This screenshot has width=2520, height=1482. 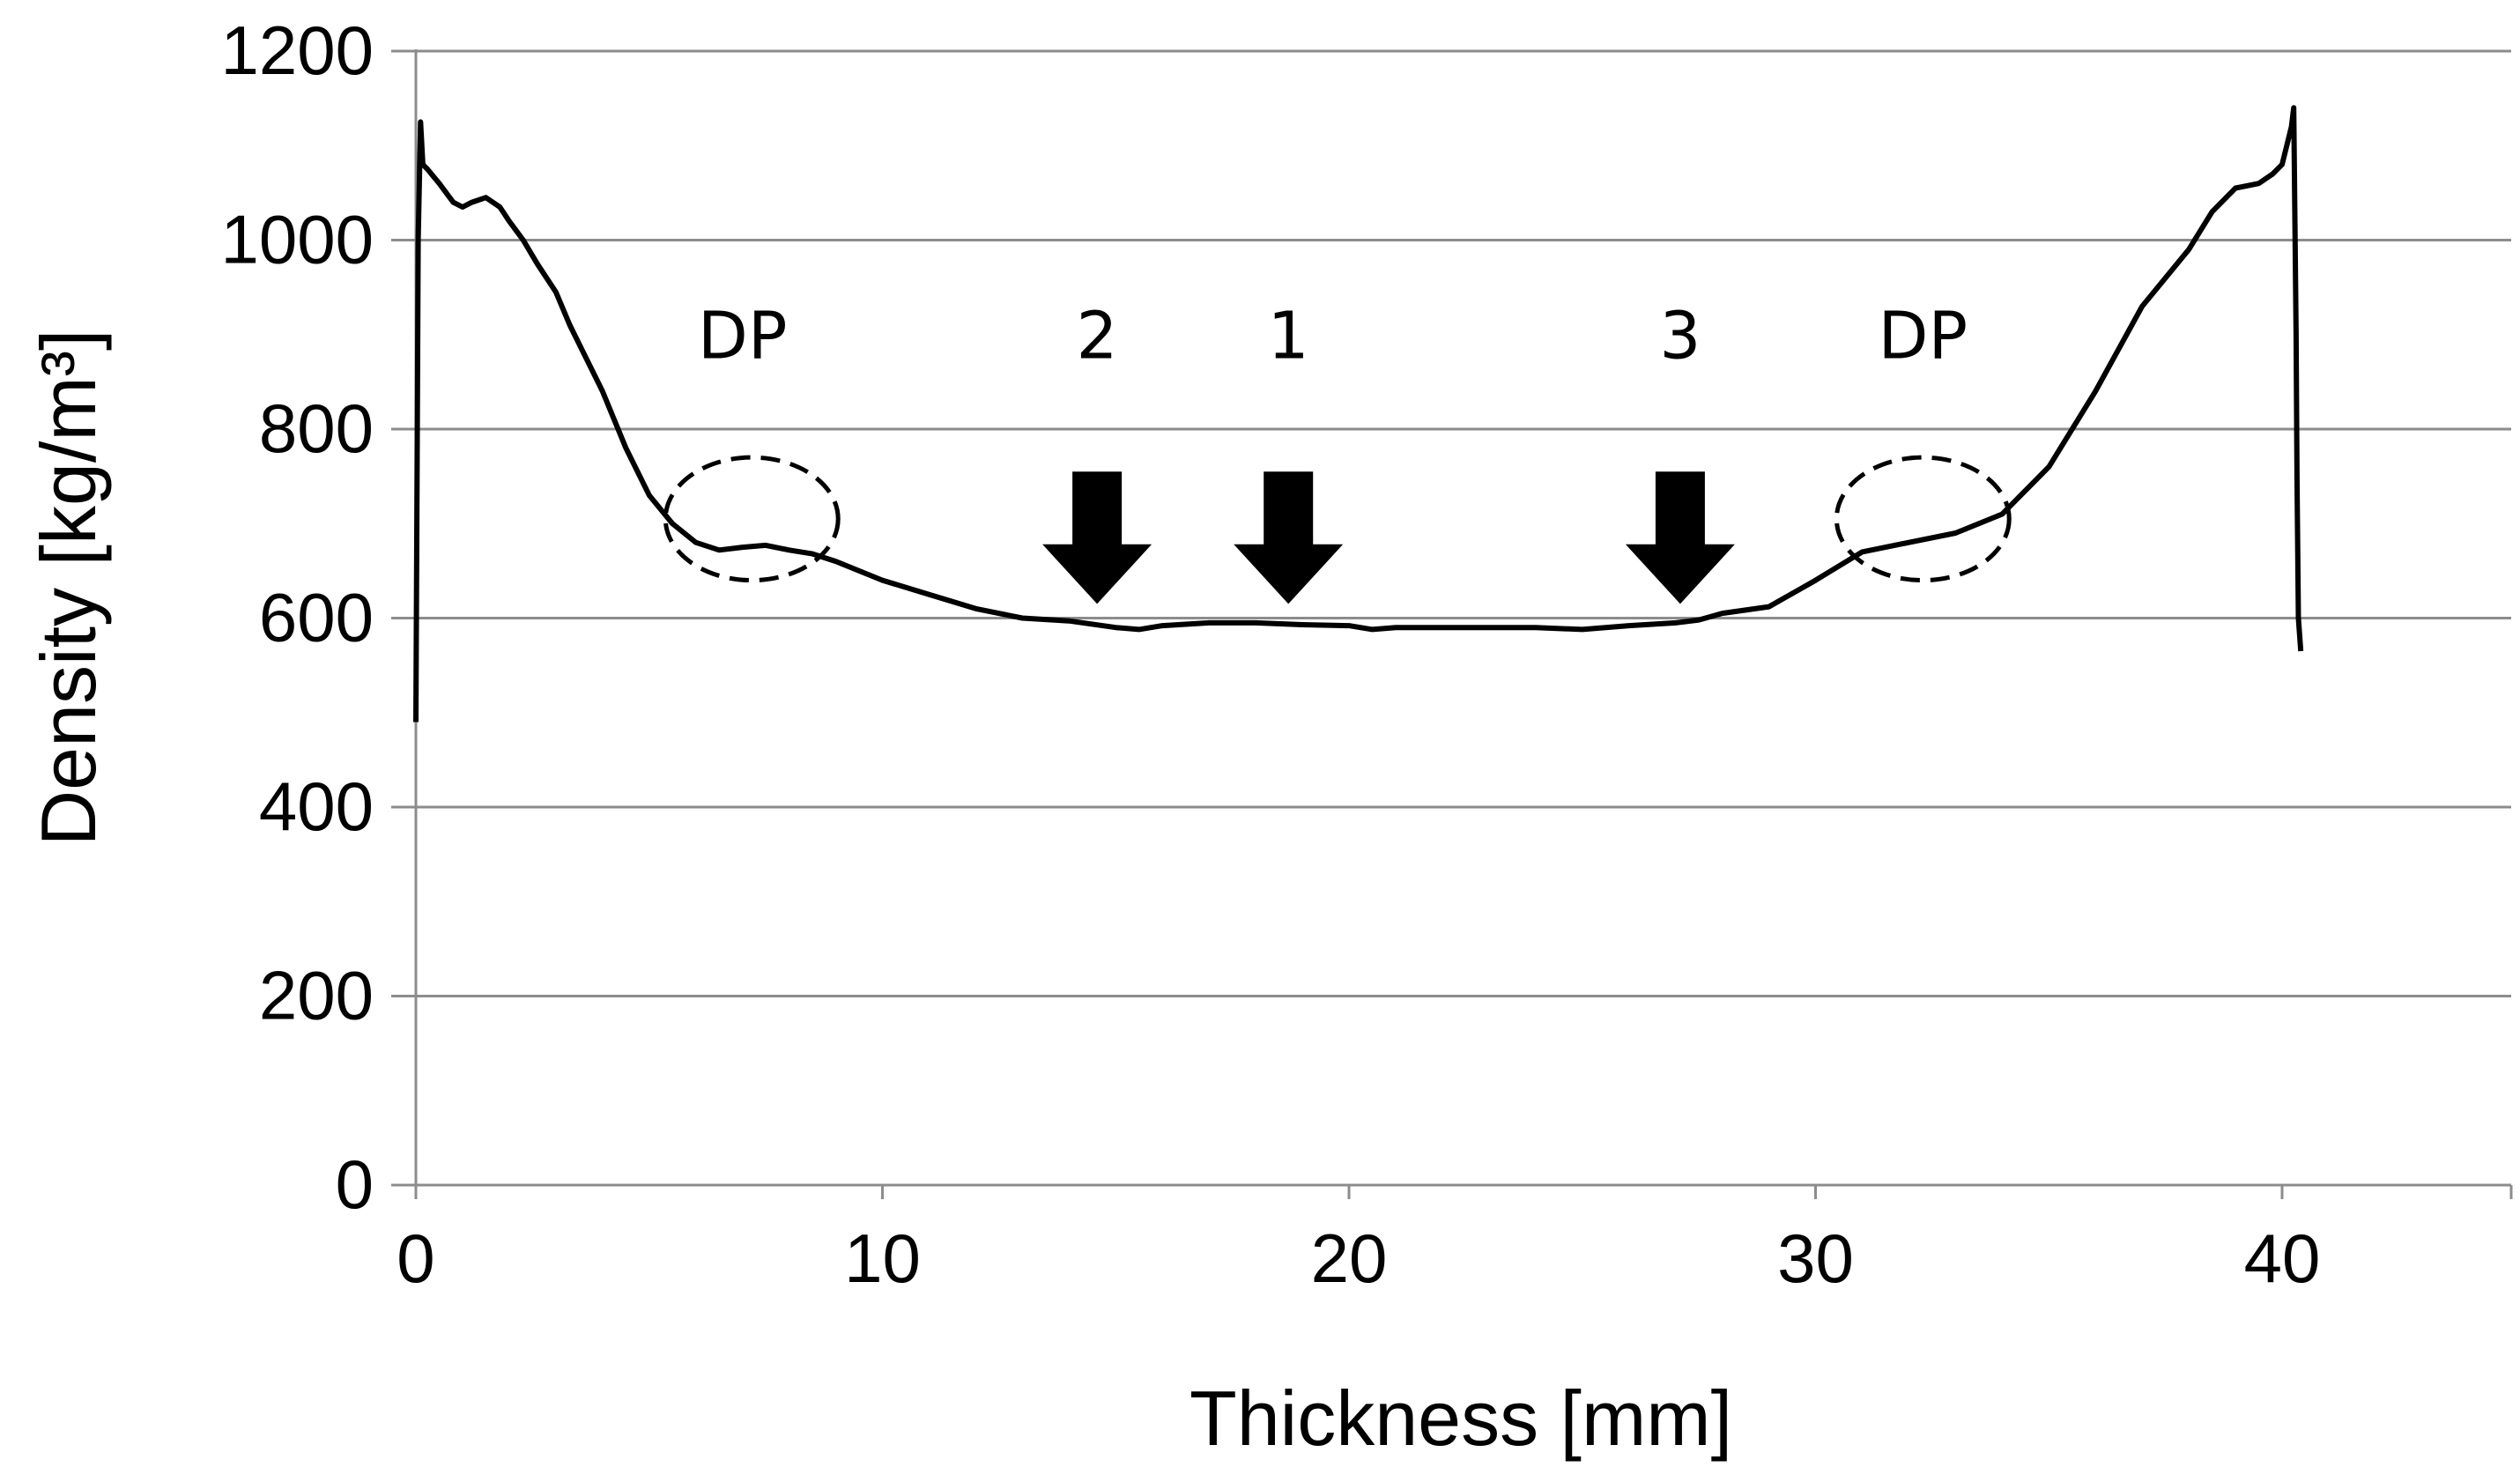 What do you see at coordinates (297, 239) in the screenshot?
I see `y-tick-label-1000: 1000` at bounding box center [297, 239].